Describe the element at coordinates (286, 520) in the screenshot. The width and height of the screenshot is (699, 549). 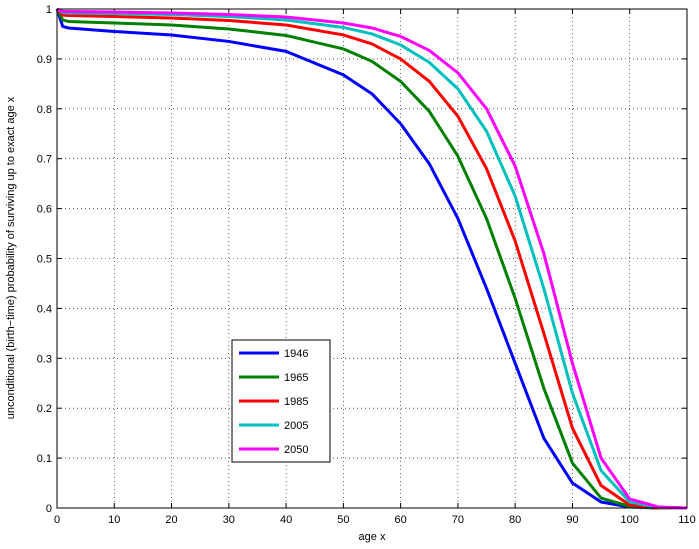
I see `x-tick-label: 40` at that location.